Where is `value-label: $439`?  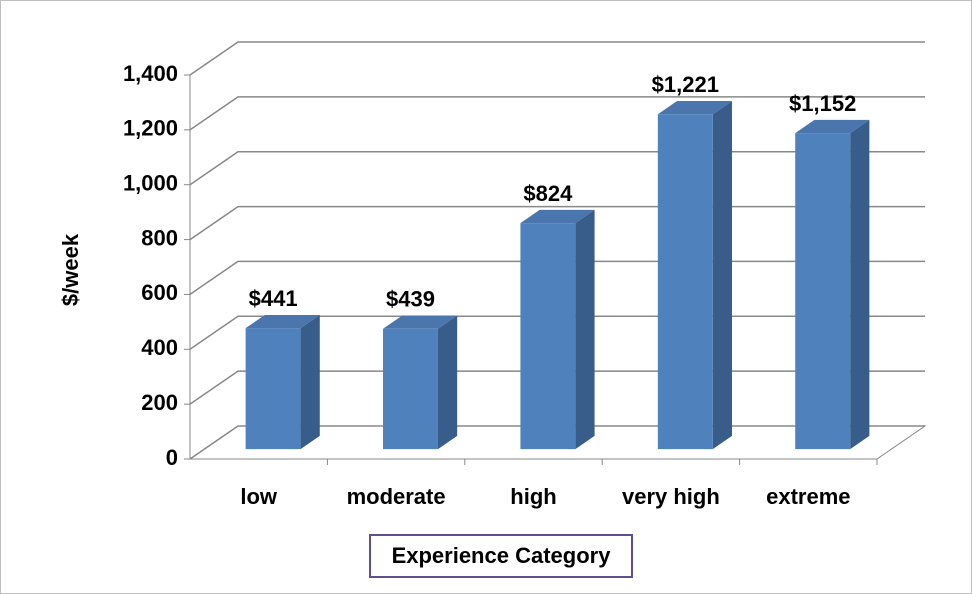
value-label: $439 is located at coordinates (410, 299).